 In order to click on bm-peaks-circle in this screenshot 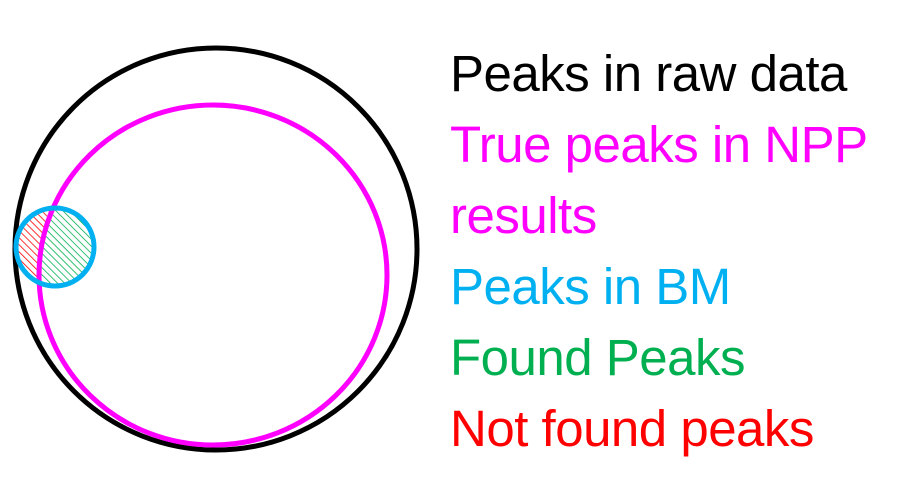, I will do `click(55, 247)`.